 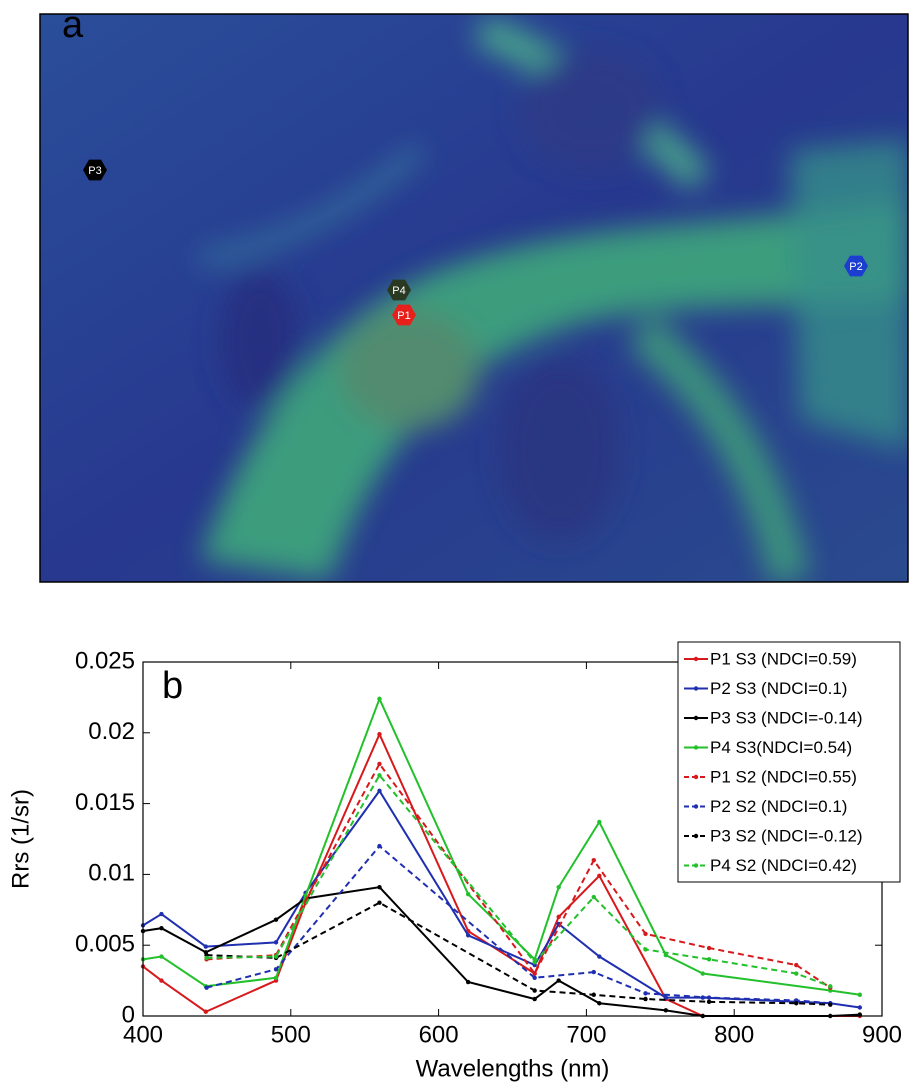 What do you see at coordinates (781, 747) in the screenshot?
I see `legend-label: P4 S3(NDCI=0.54)` at bounding box center [781, 747].